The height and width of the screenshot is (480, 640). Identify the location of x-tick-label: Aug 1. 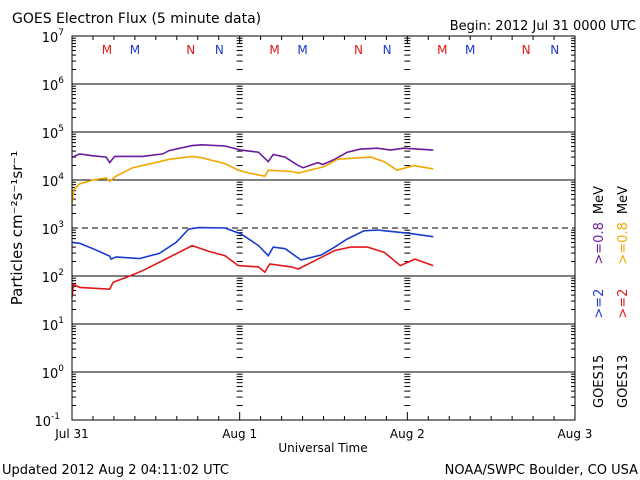
(239, 434).